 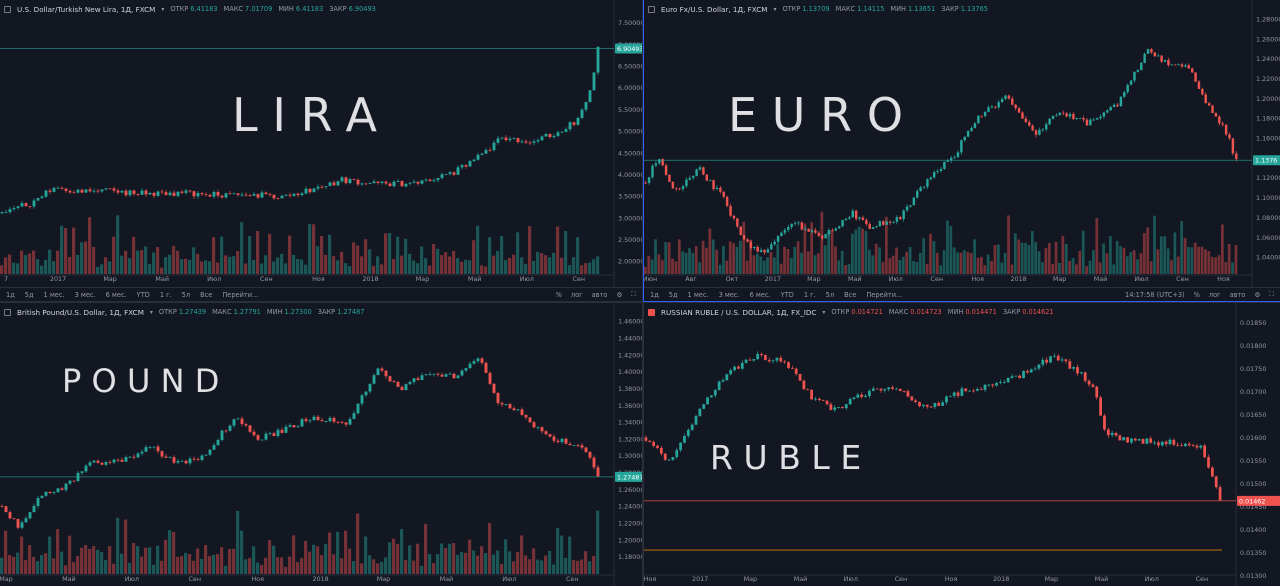 What do you see at coordinates (86, 9) in the screenshot?
I see `symbol-title: U.S. Dollar/Turkish New Lira, 1Д, FXCM` at bounding box center [86, 9].